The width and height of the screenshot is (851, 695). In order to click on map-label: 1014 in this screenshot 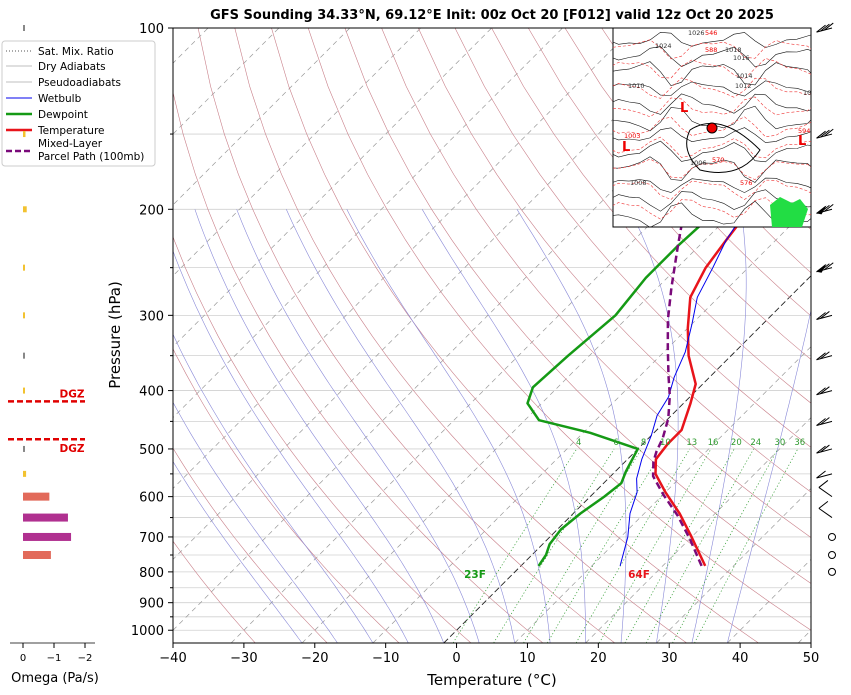, I will do `click(744, 76)`.